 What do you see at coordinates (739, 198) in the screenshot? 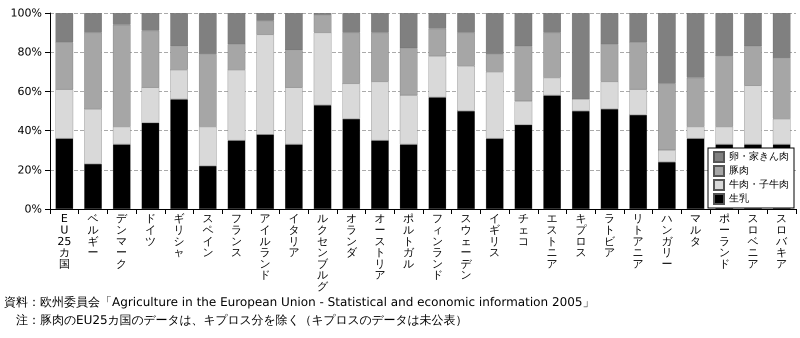
I see `legend-label: 生乳` at bounding box center [739, 198].